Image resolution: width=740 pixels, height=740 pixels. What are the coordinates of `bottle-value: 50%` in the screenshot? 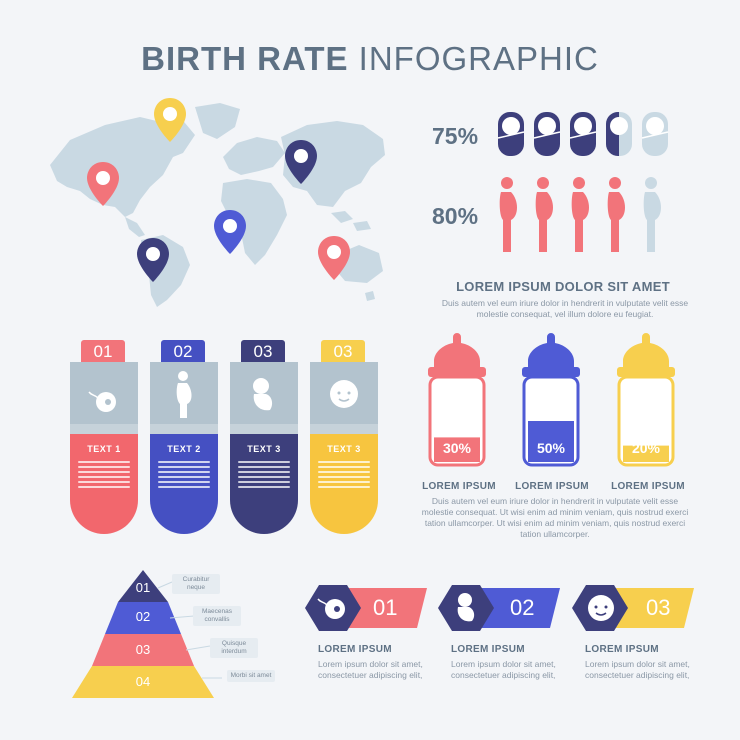 It's located at (551, 448).